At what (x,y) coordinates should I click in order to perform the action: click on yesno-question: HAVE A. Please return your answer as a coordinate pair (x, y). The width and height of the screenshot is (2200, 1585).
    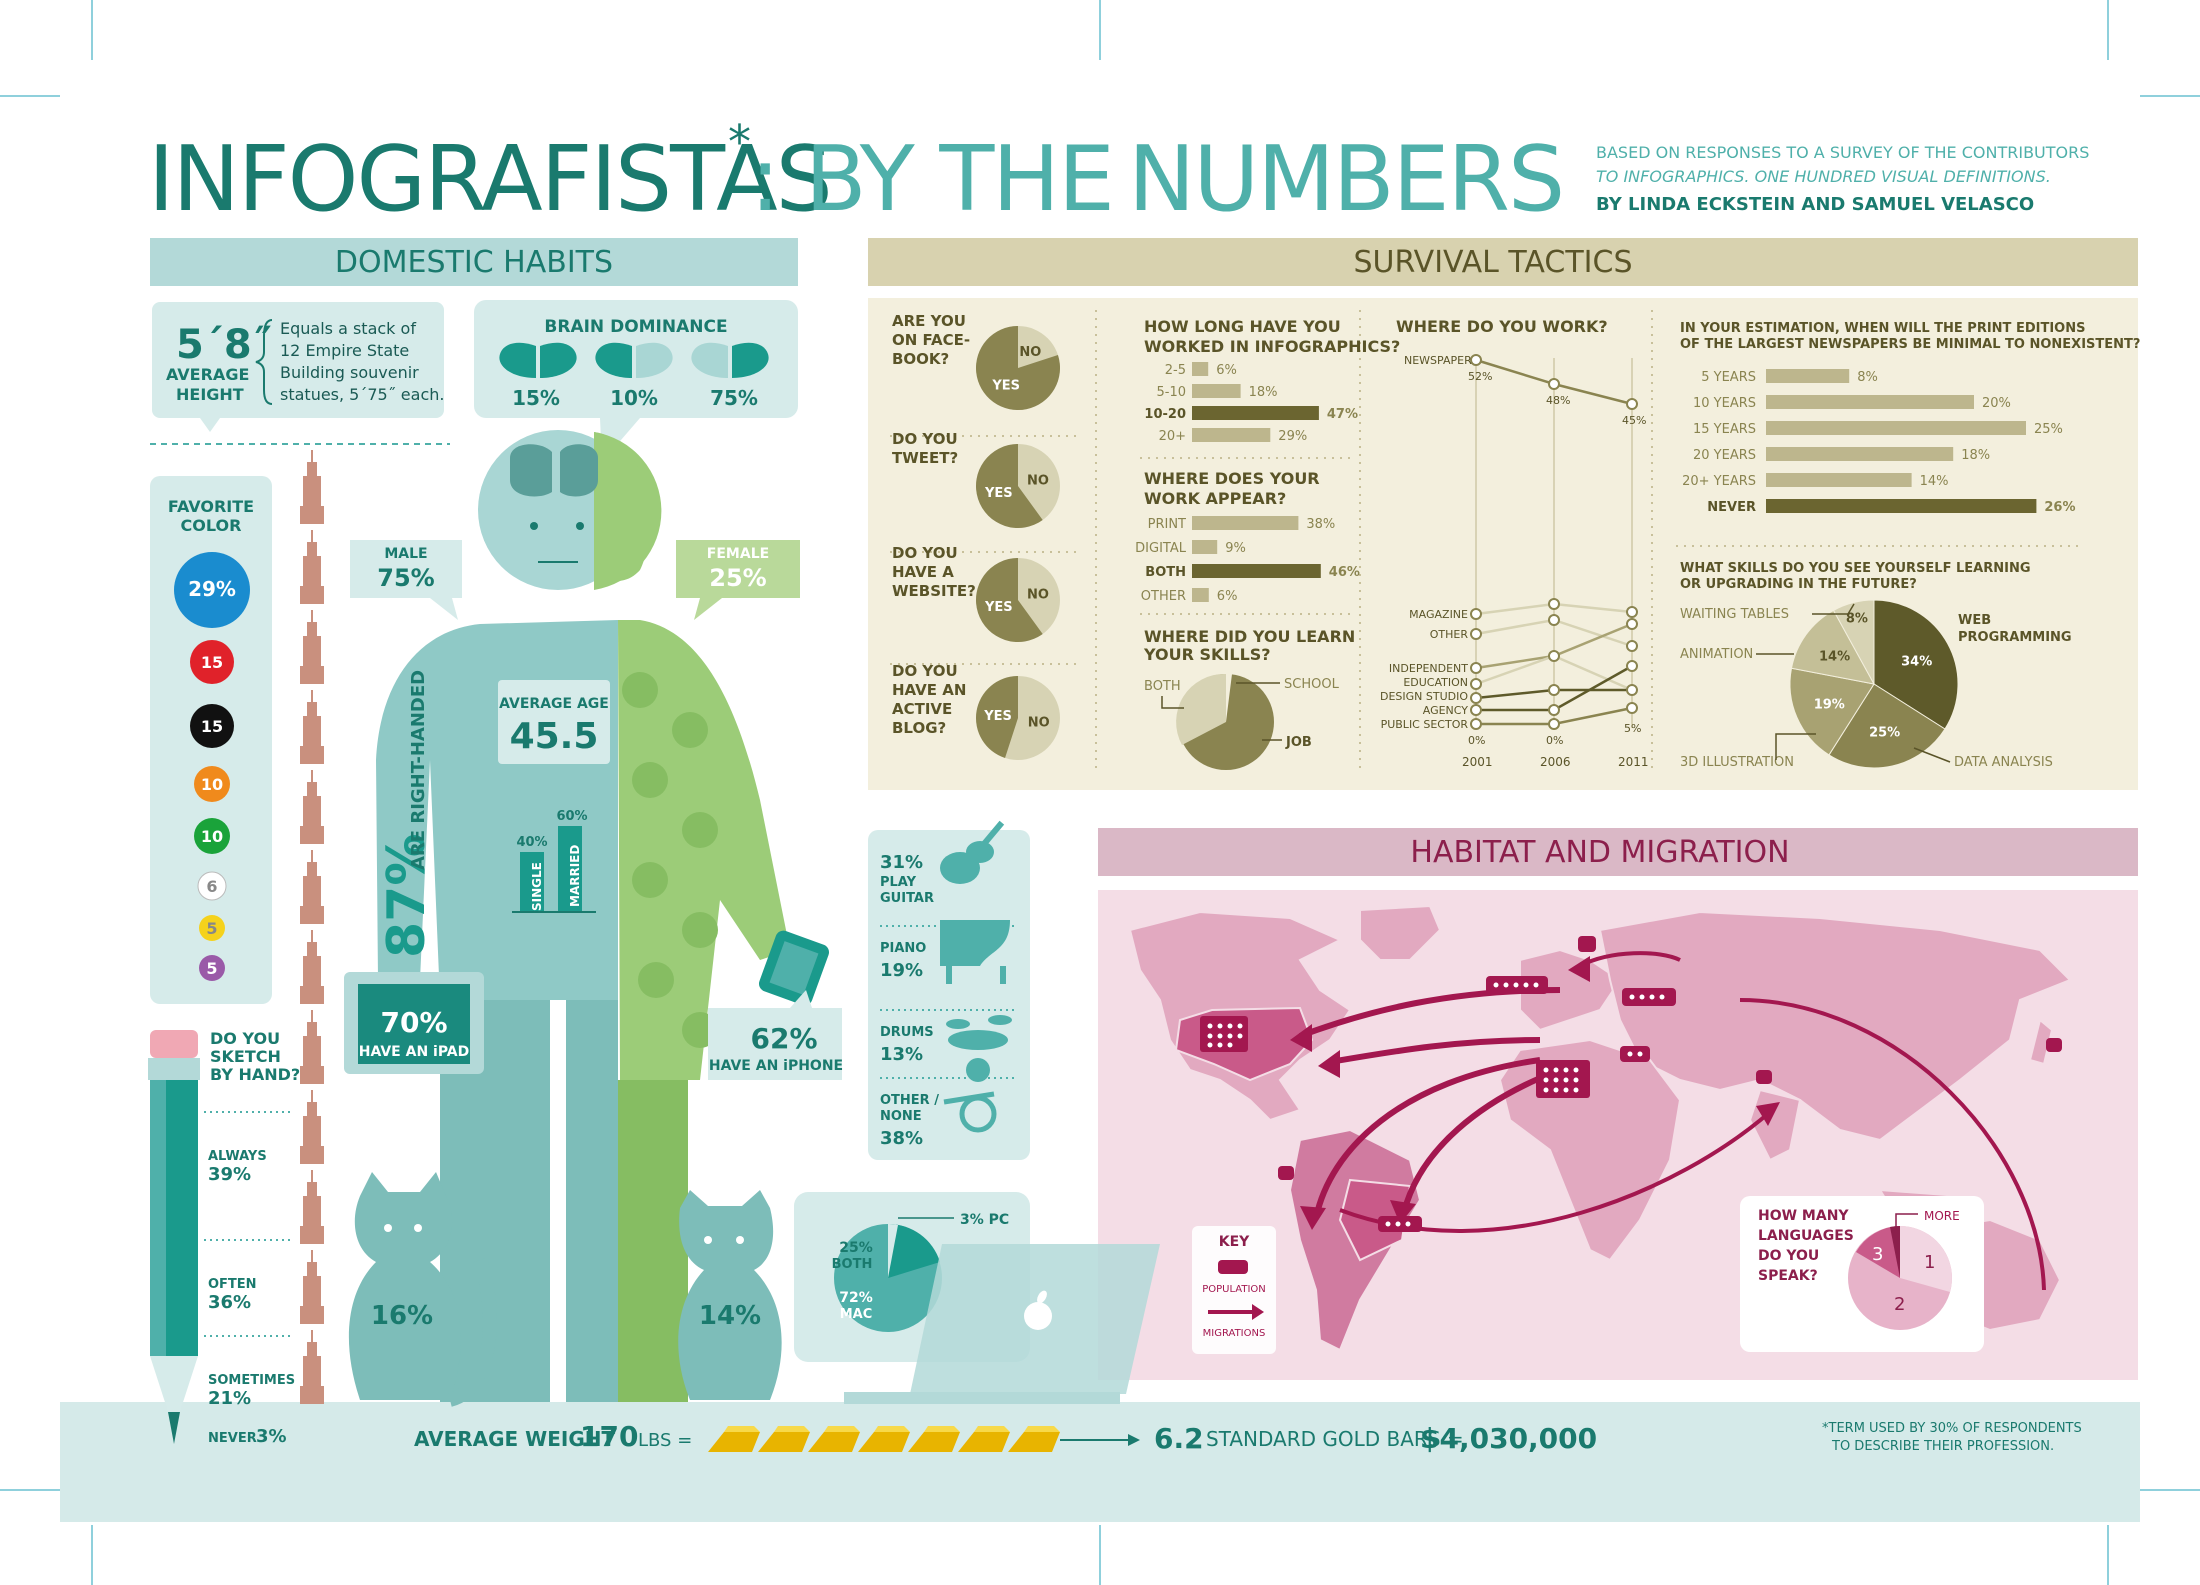
    Looking at the image, I should click on (923, 572).